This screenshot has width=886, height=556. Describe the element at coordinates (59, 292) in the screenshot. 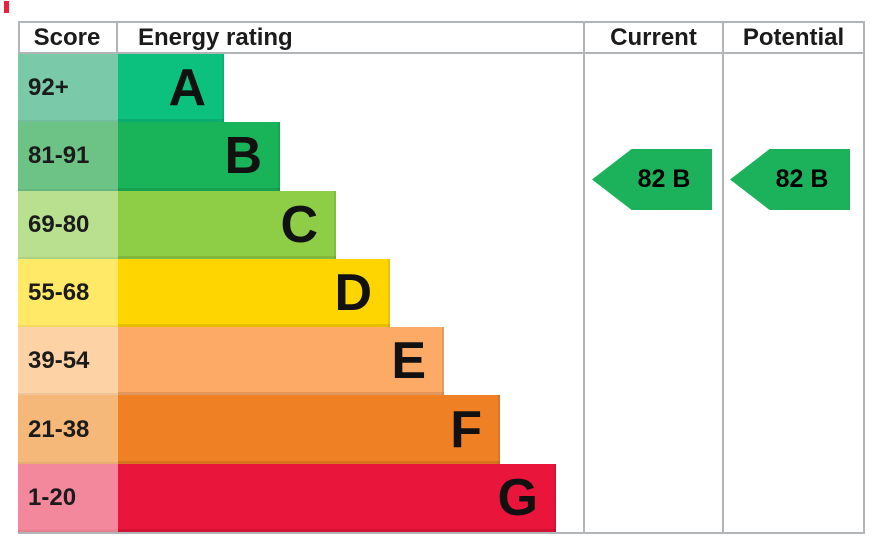

I see `score-range-label: 55-68` at that location.